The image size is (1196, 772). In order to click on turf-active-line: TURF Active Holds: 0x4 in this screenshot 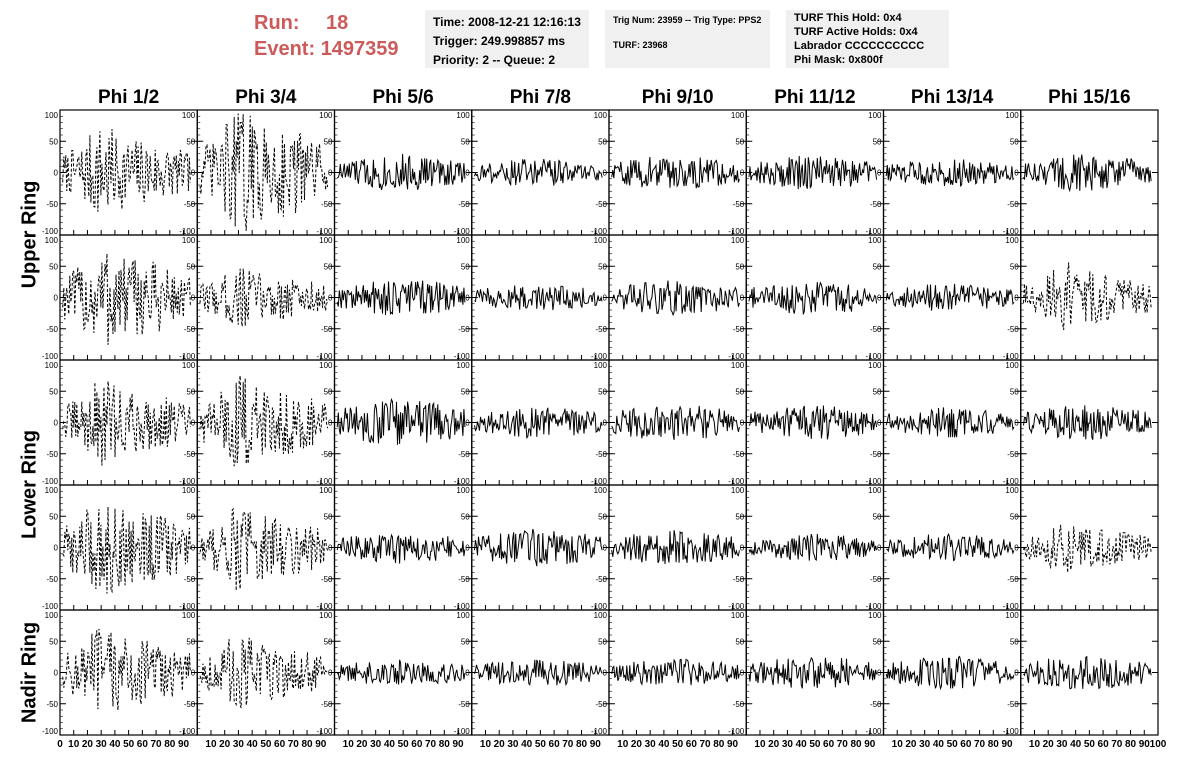, I will do `click(856, 32)`.